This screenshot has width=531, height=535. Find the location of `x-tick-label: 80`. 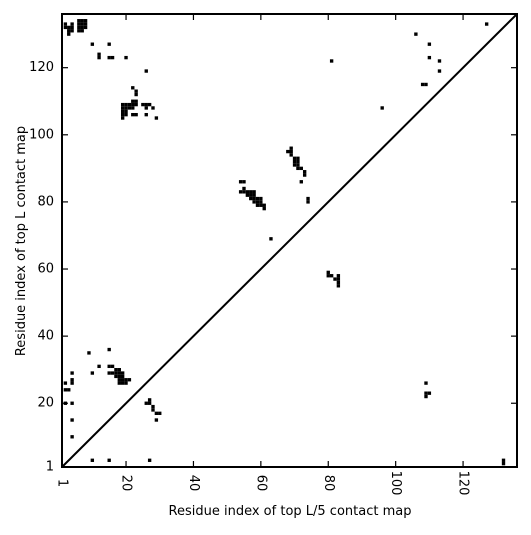

x-tick-label: 80 is located at coordinates (328, 483).